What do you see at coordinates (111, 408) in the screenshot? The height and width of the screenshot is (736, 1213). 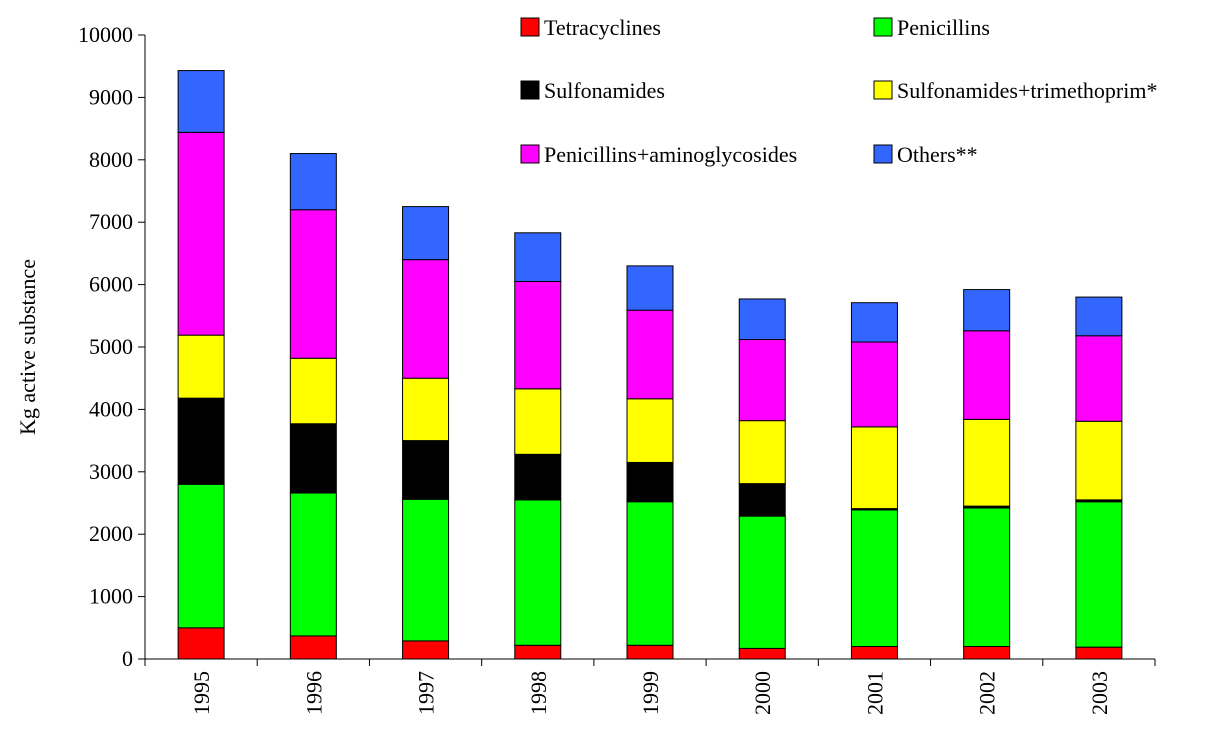 I see `y-tick-label: 4000` at bounding box center [111, 408].